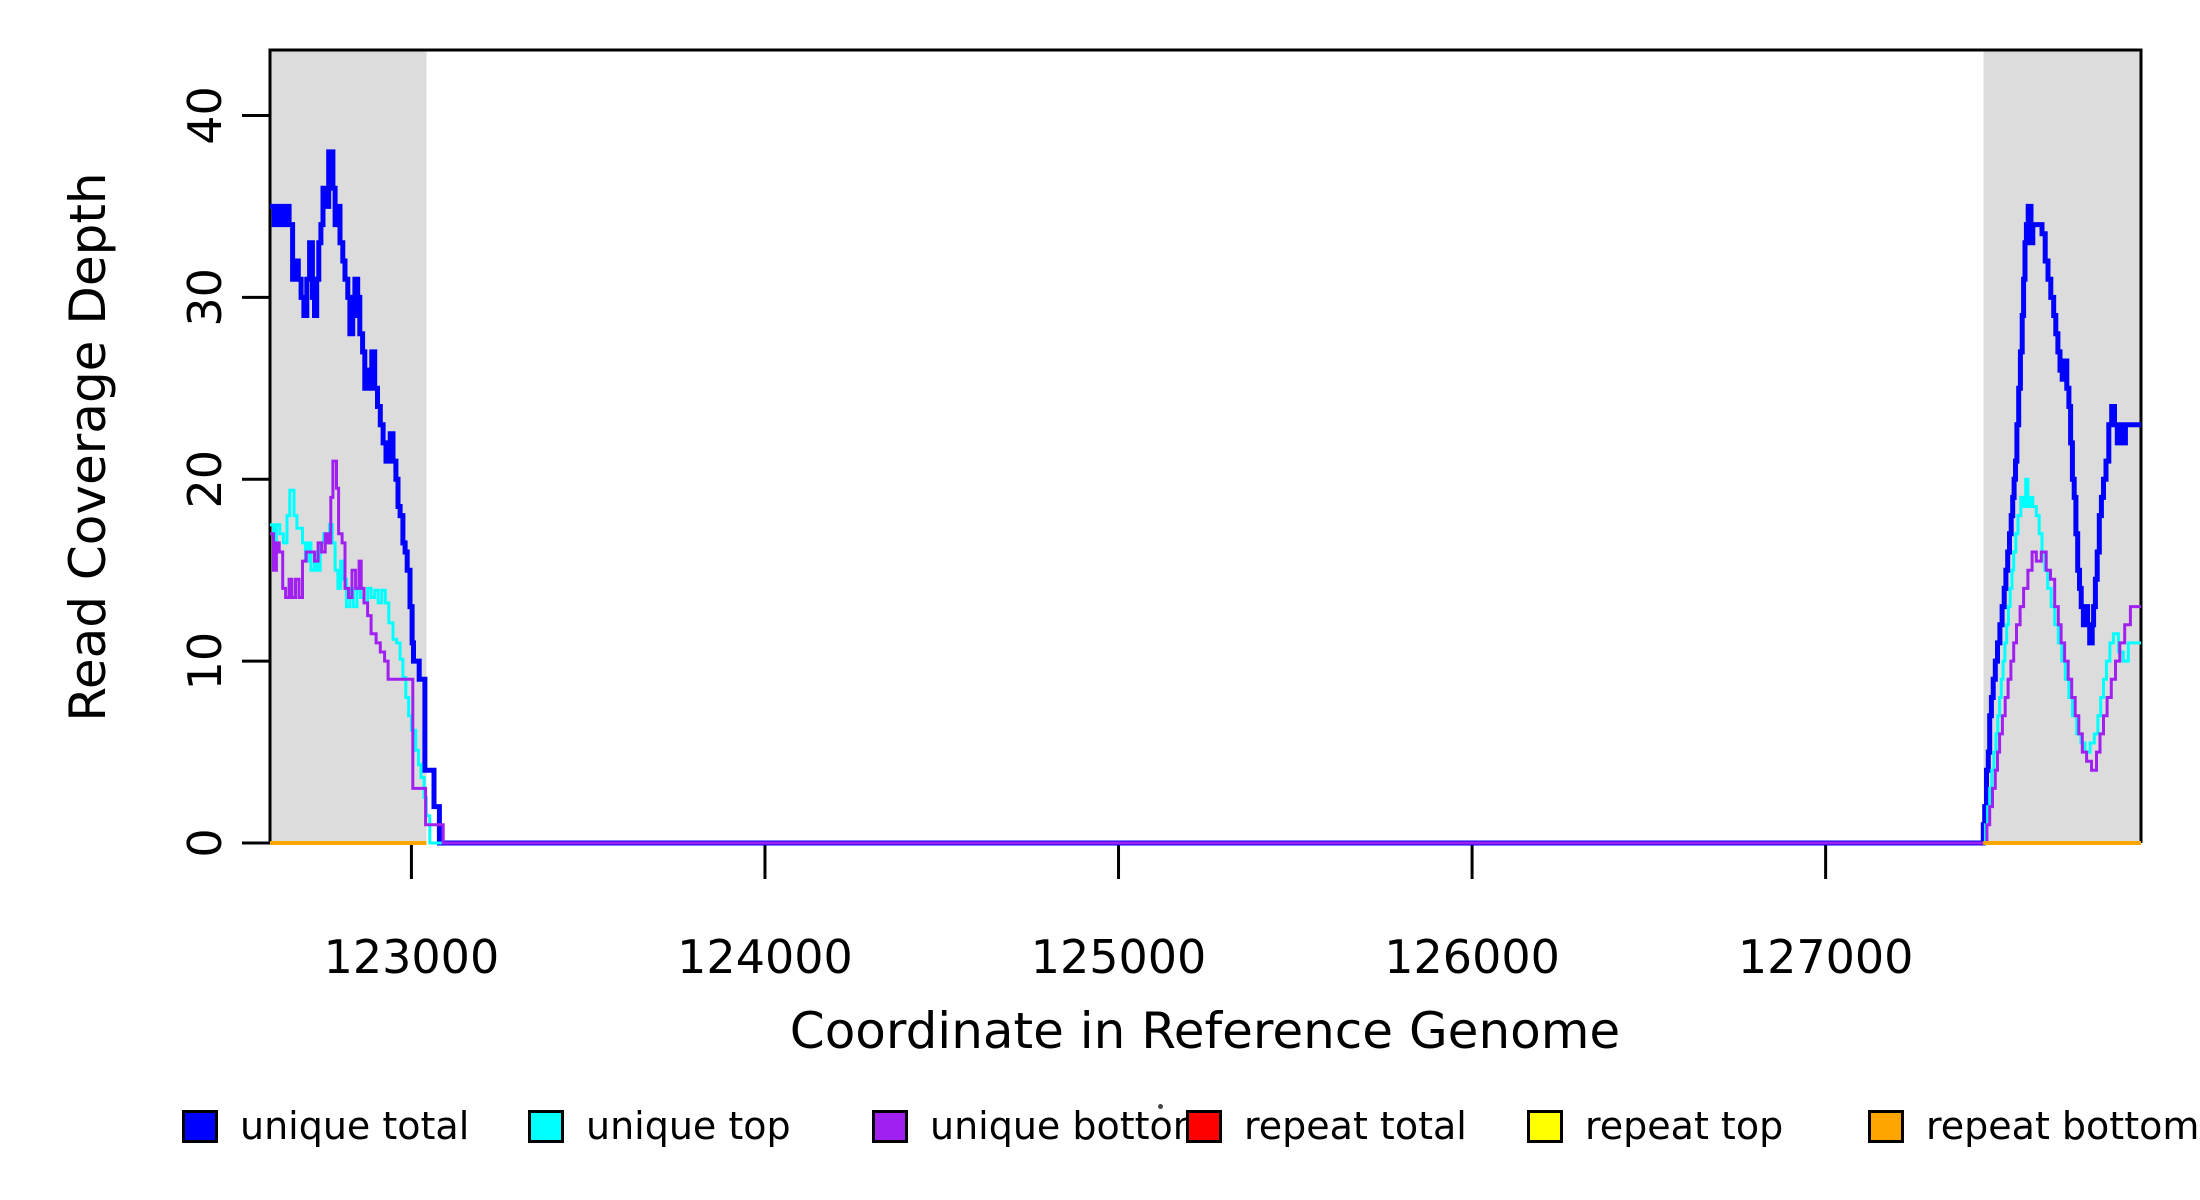 The width and height of the screenshot is (2200, 1200). I want to click on legend-swatch-repeat-total, so click(1204, 1126).